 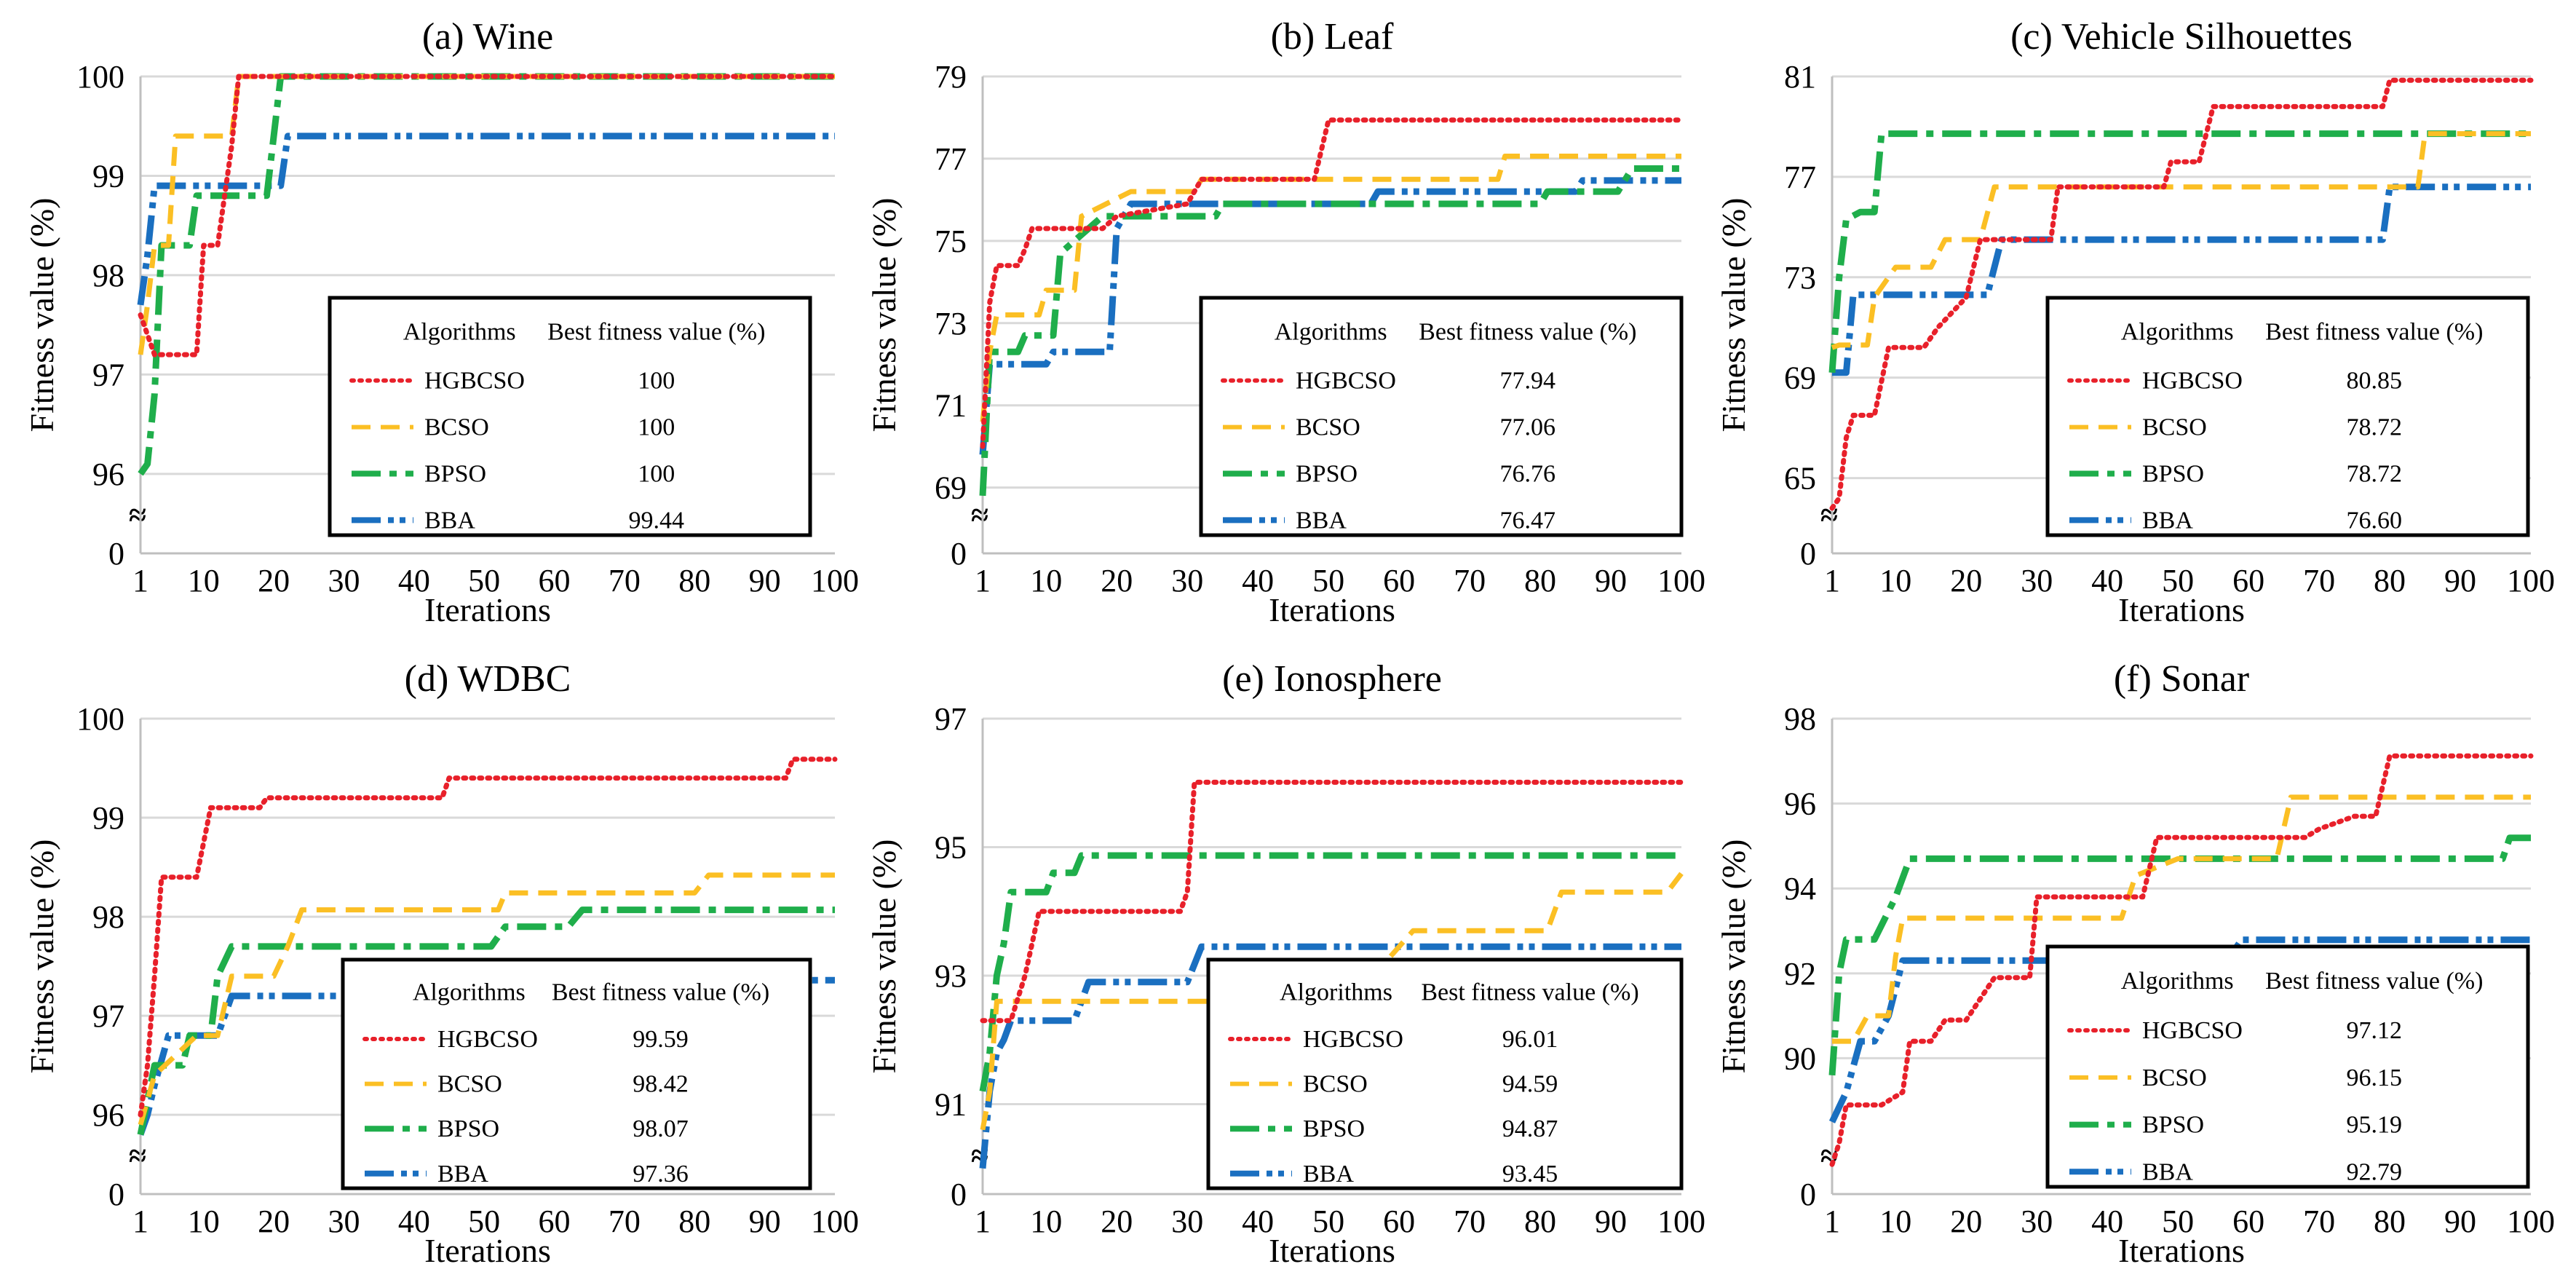 I want to click on y-tick-label: 73, so click(x=951, y=323).